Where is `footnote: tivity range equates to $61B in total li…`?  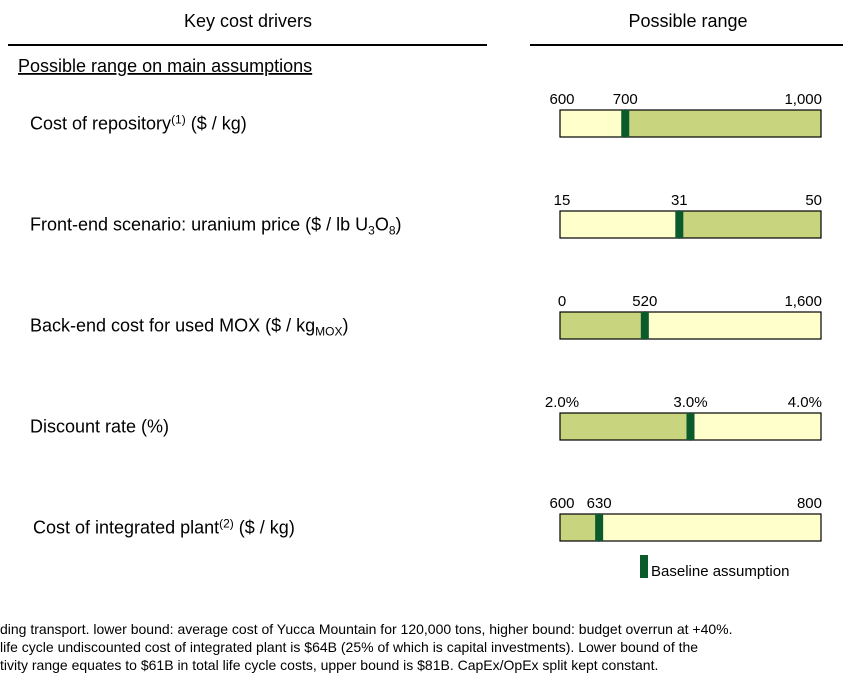 footnote: tivity range equates to $61B in total li… is located at coordinates (329, 665).